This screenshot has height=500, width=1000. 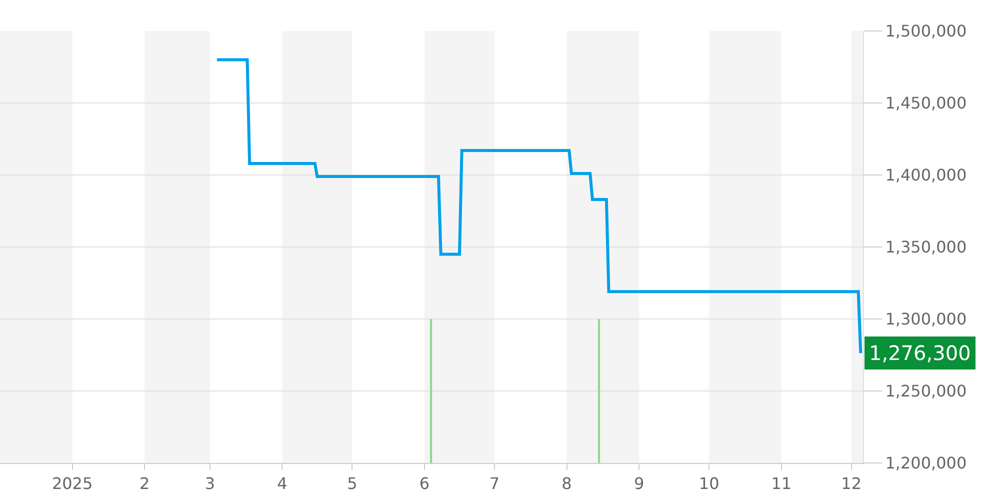 I want to click on x-tick-label: 2025, so click(x=72, y=484).